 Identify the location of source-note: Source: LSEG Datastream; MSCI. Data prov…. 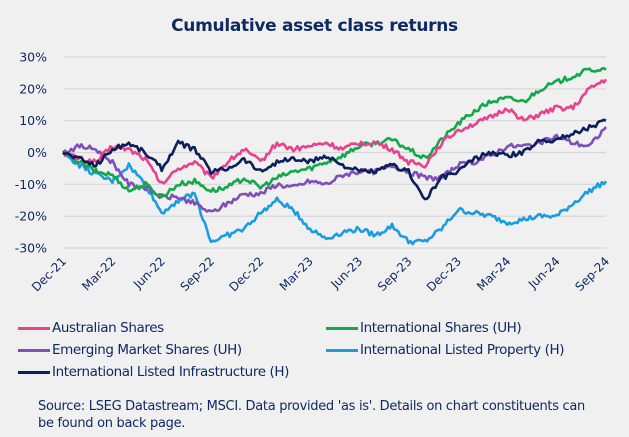
(311, 415).